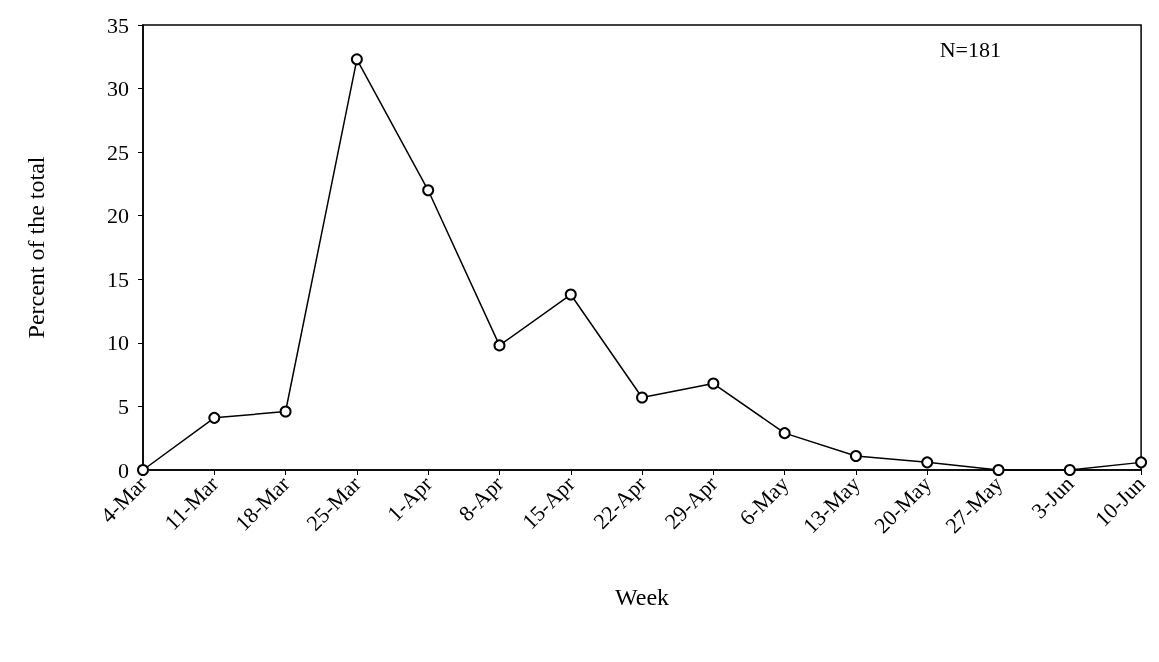  I want to click on y-tick-label: 35, so click(118, 25).